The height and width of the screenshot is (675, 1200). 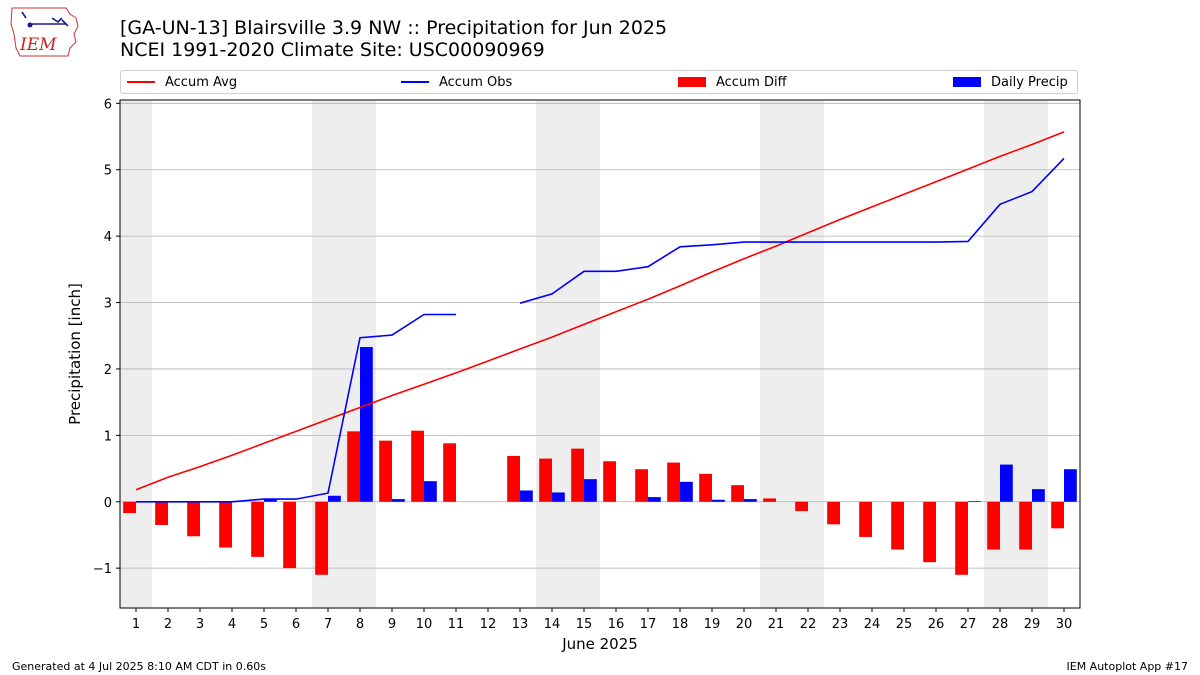 What do you see at coordinates (108, 104) in the screenshot?
I see `y-tick-label: 6` at bounding box center [108, 104].